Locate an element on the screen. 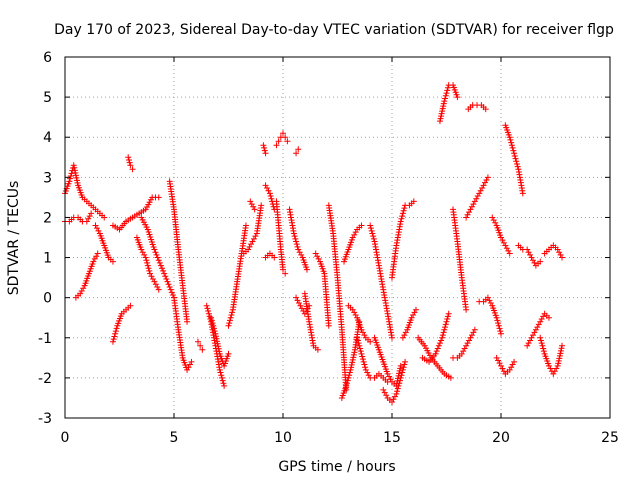 The width and height of the screenshot is (640, 480). y-tick-label: -2 is located at coordinates (45, 379).